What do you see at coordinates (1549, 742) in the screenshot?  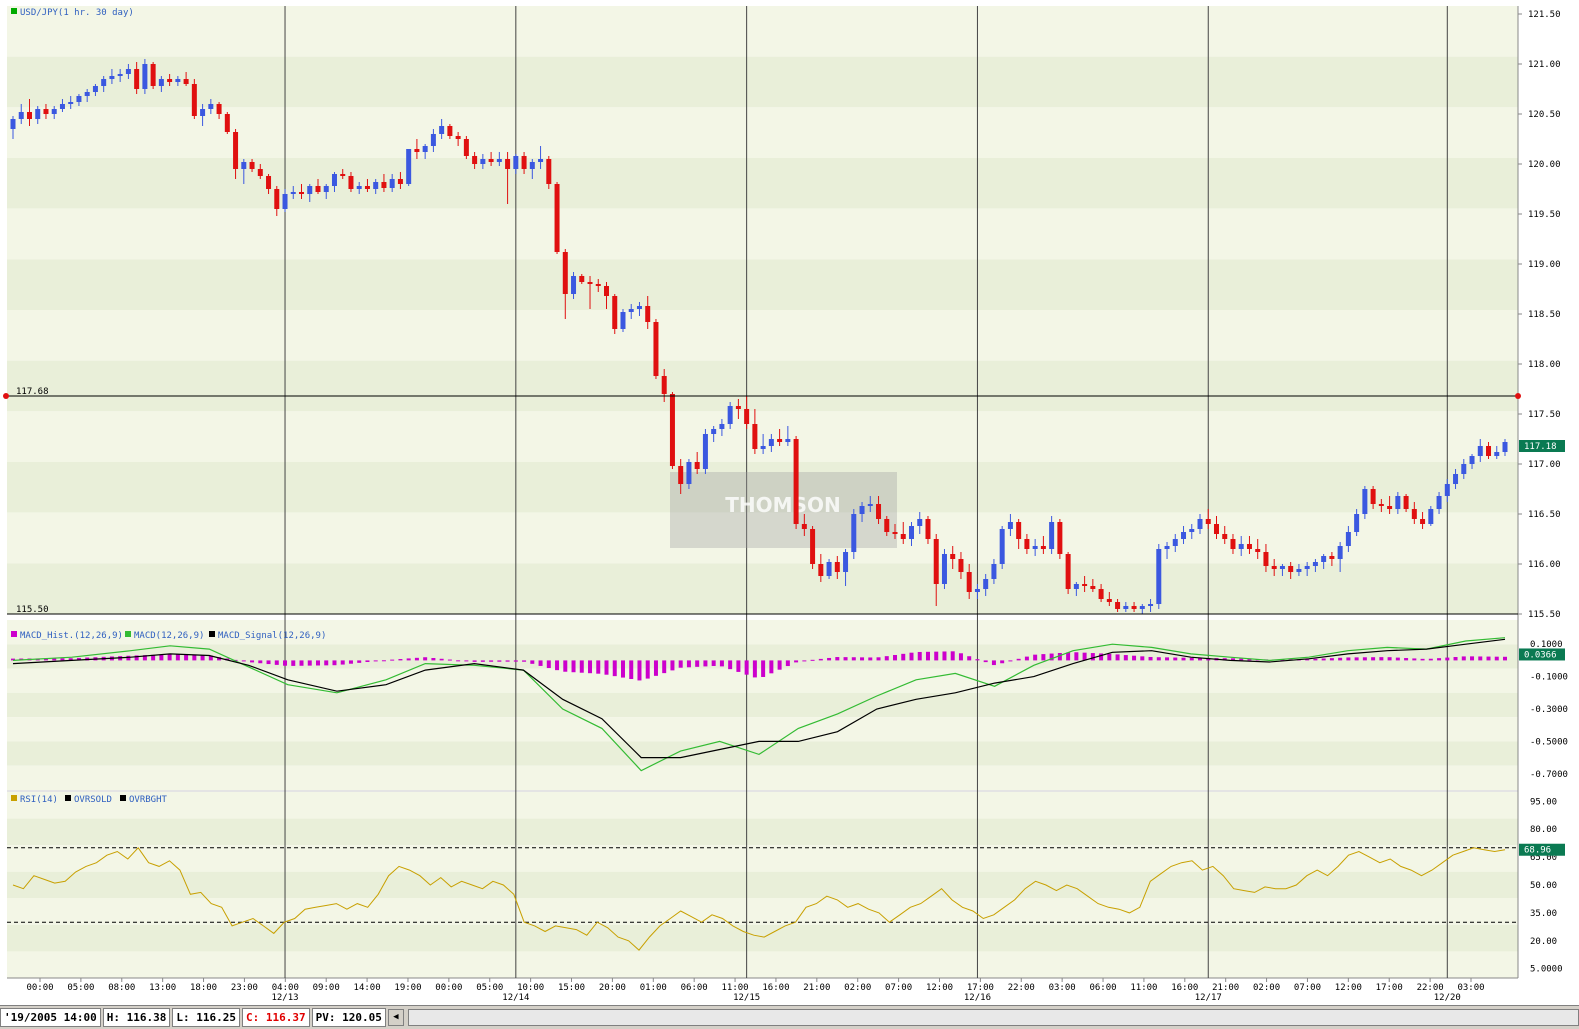 I see `macd-tick-label: -0.5000` at bounding box center [1549, 742].